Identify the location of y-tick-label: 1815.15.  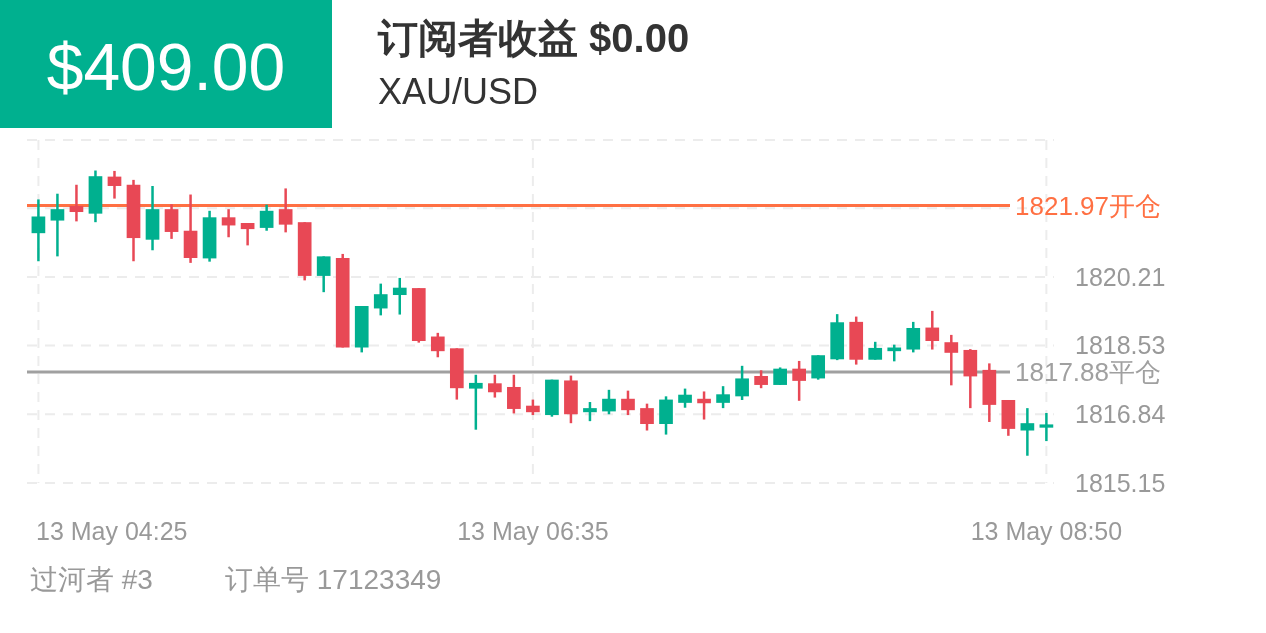
(1120, 483).